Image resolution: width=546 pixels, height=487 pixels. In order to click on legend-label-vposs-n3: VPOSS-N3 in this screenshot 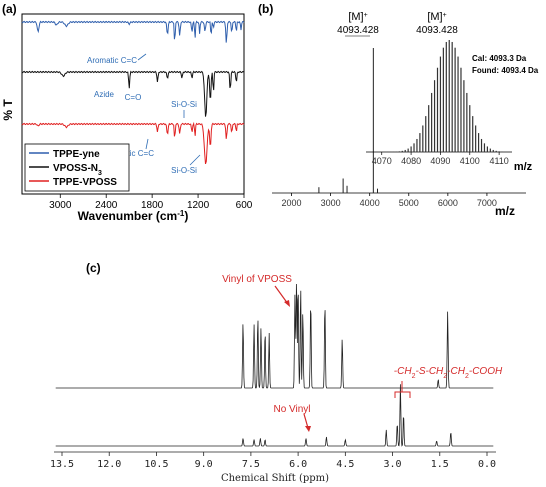, I will do `click(77, 170)`.